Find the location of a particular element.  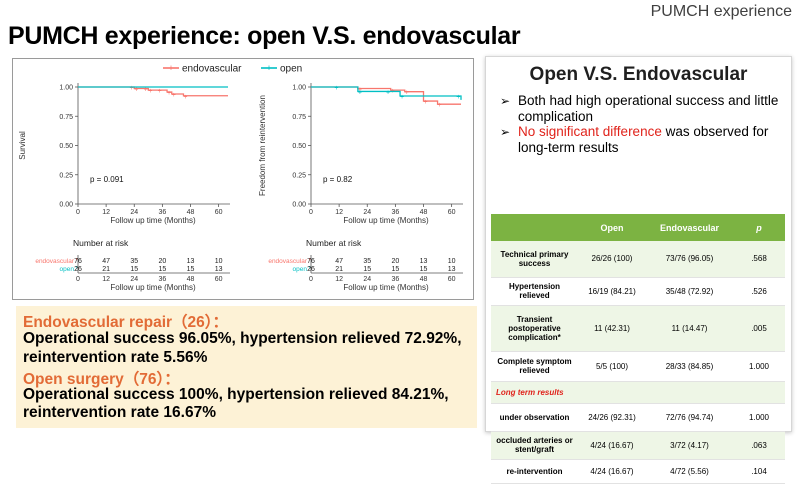

section-label: Long term results is located at coordinates (638, 392).